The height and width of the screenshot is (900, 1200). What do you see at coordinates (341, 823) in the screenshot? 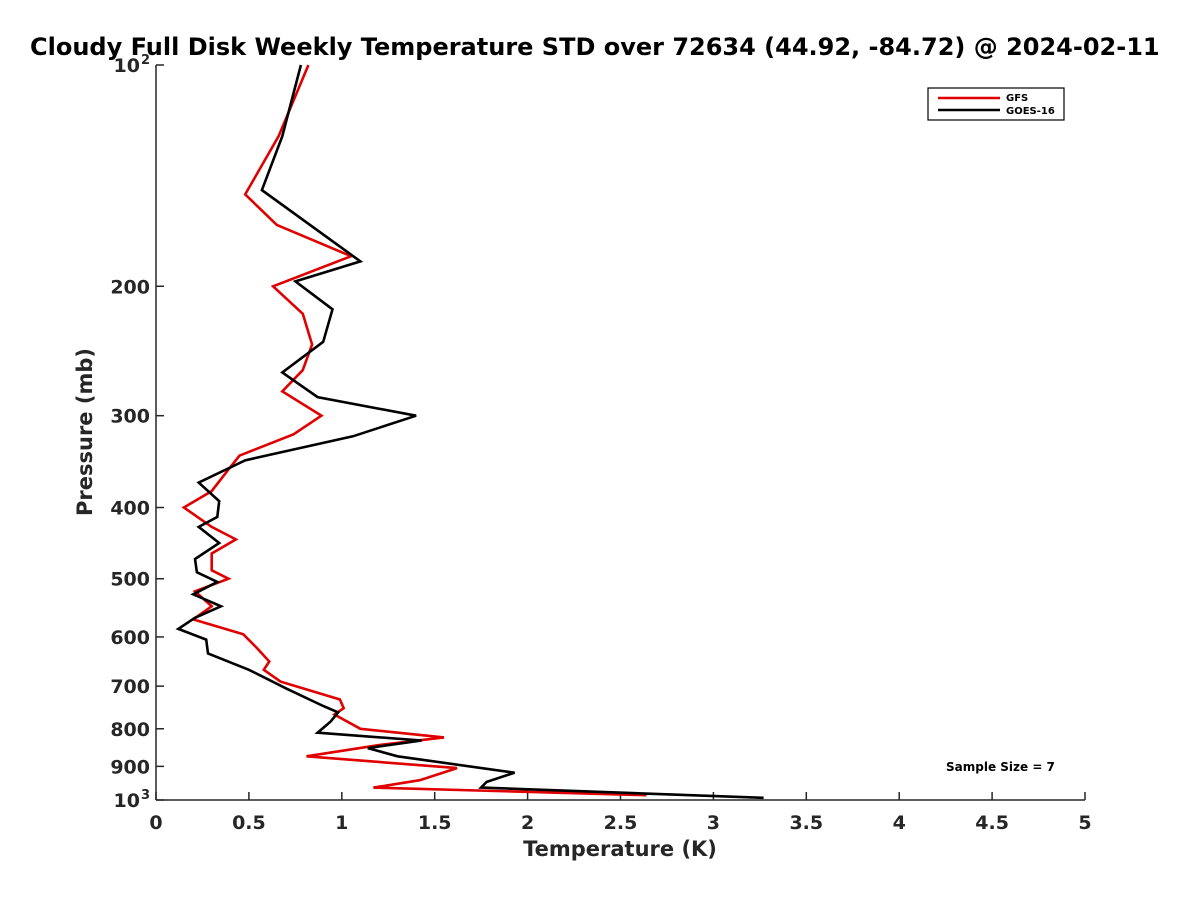
I see `x-tick-label: 1` at bounding box center [341, 823].